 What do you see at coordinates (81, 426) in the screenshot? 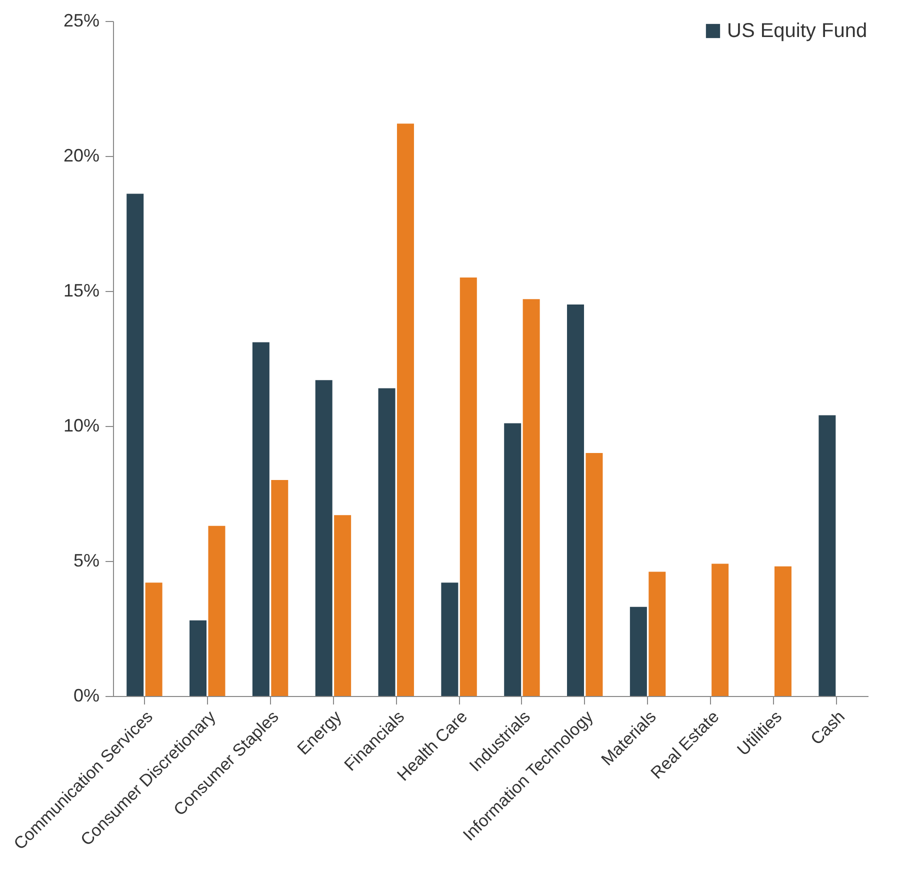
I see `y-tick-label: 10%` at bounding box center [81, 426].